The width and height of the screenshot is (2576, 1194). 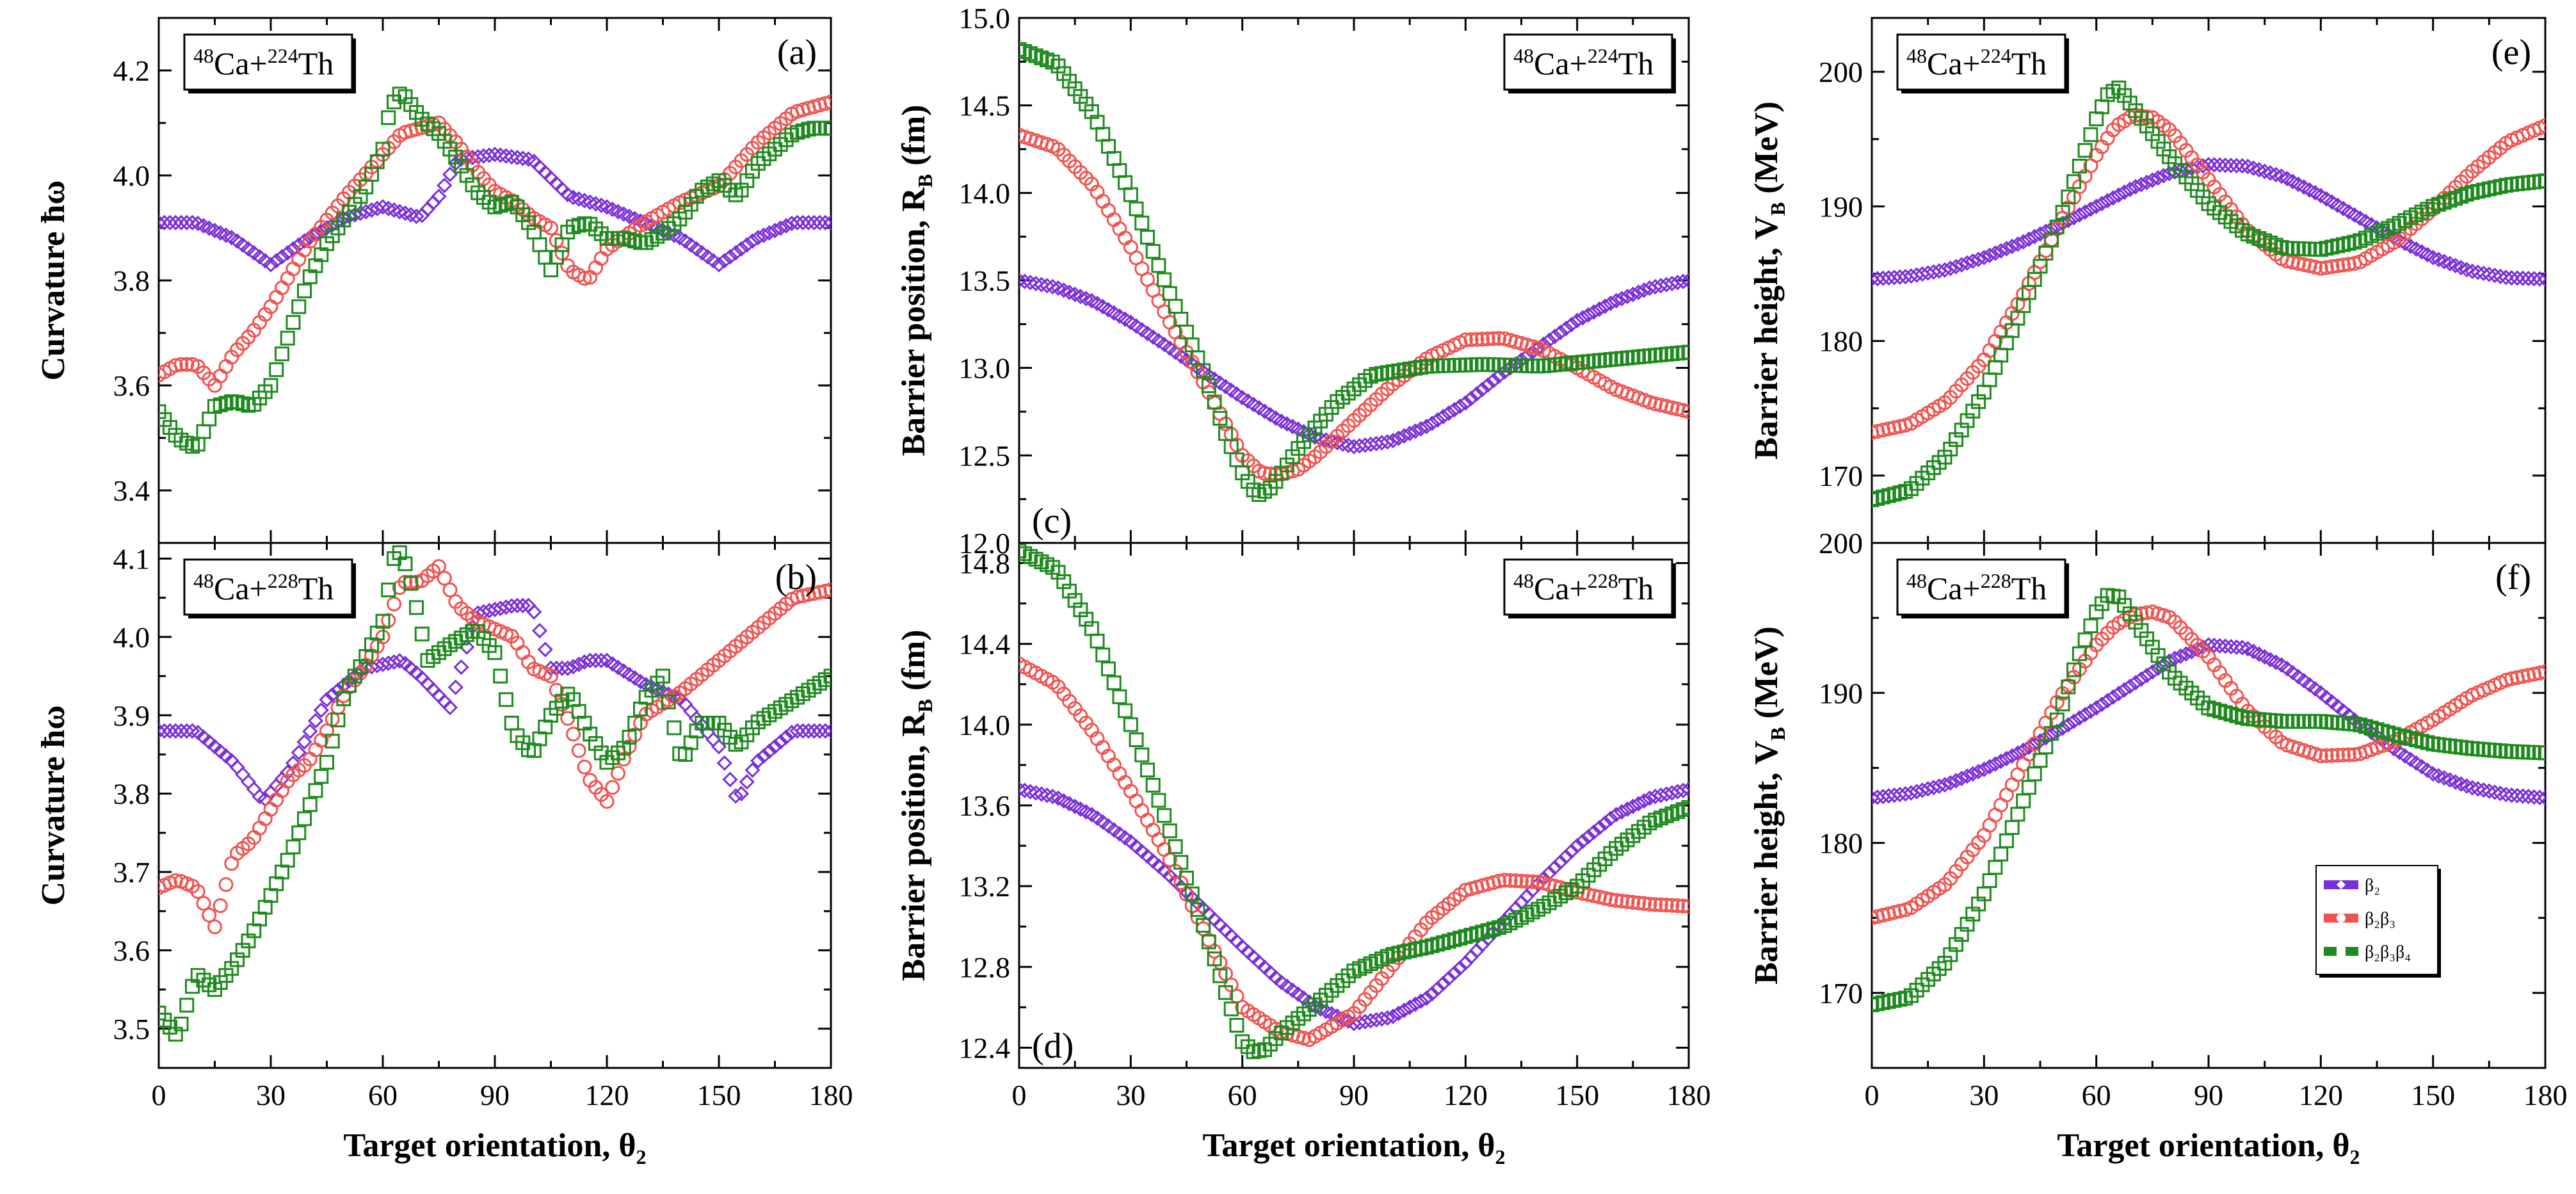 What do you see at coordinates (2352, 886) in the screenshot?
I see `legend-entry-beta2: β₂` at bounding box center [2352, 886].